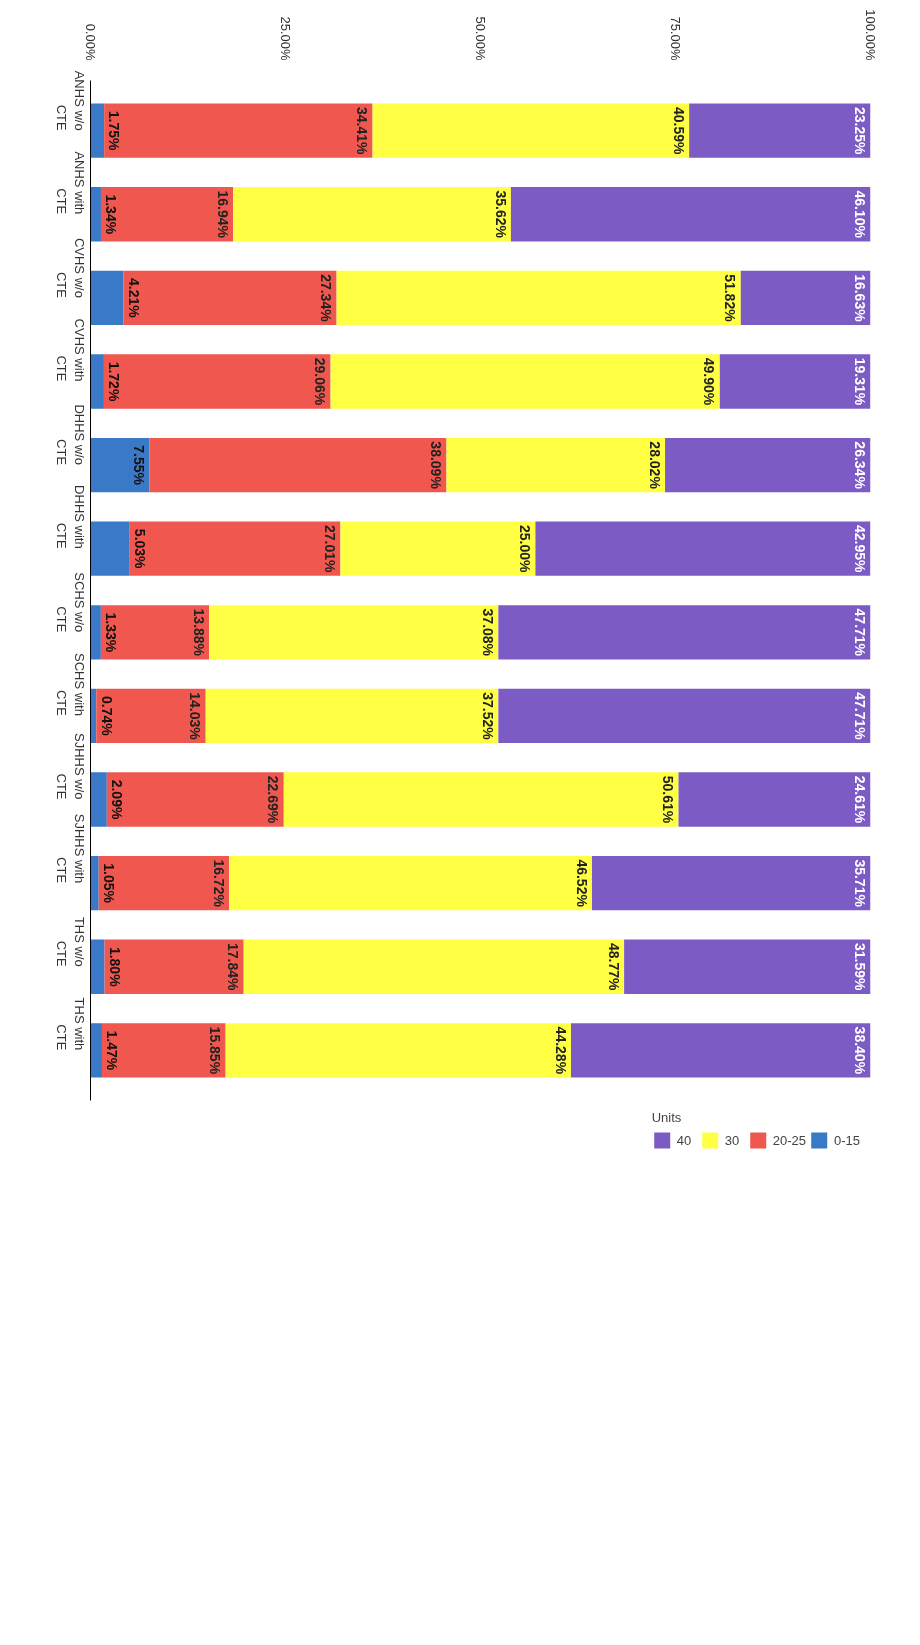 Image resolution: width=920 pixels, height=1645 pixels. Describe the element at coordinates (500, 214) in the screenshot. I see `data-label: 35.62%` at that location.